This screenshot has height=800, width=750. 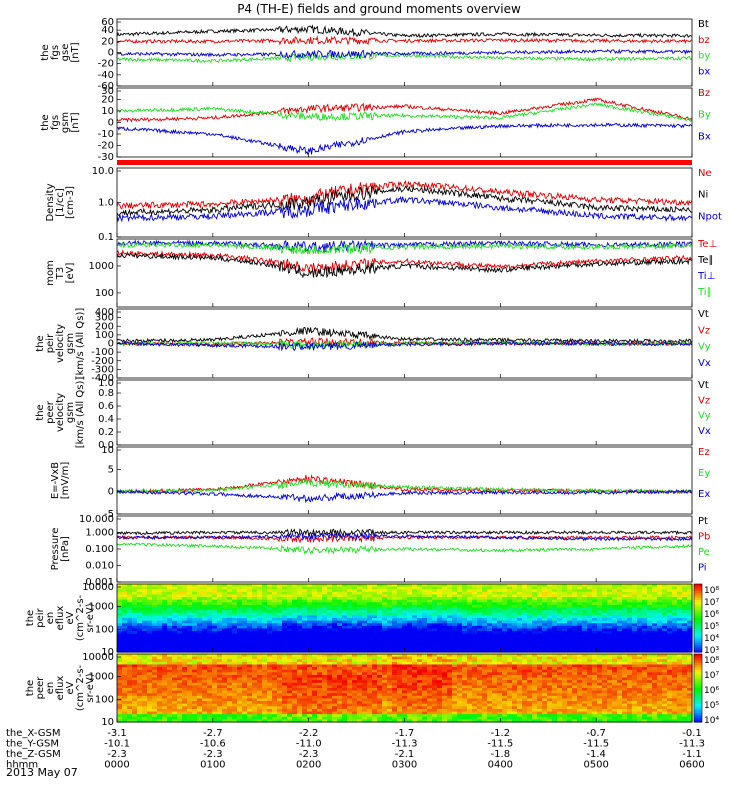 I want to click on colorbar-segment, so click(x=698, y=622).